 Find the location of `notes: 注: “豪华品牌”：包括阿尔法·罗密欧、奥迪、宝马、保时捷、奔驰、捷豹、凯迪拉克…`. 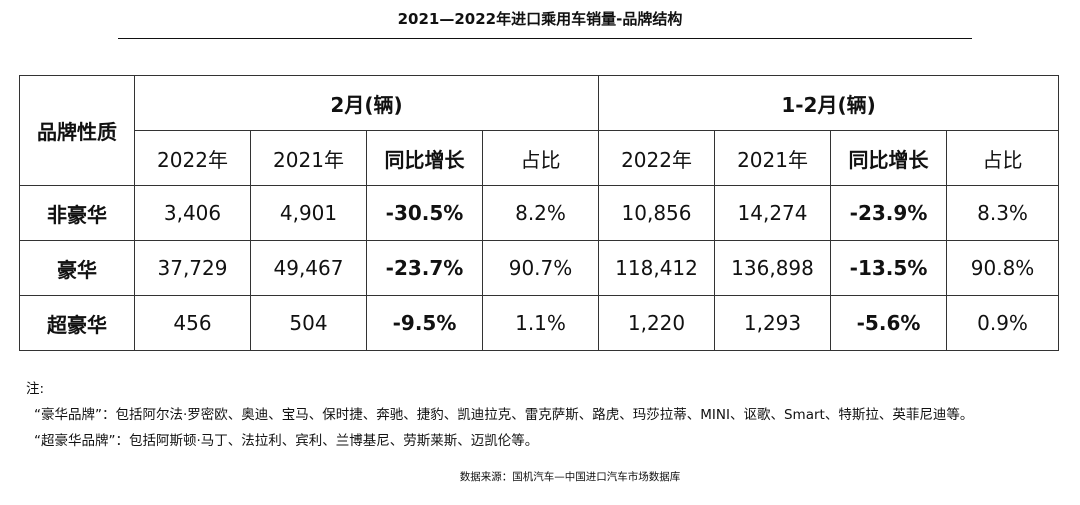

notes: 注: “豪华品牌”：包括阿尔法·罗密欧、奥迪、宝马、保时捷、奔驰、捷豹、凯迪拉克… is located at coordinates (499, 415).